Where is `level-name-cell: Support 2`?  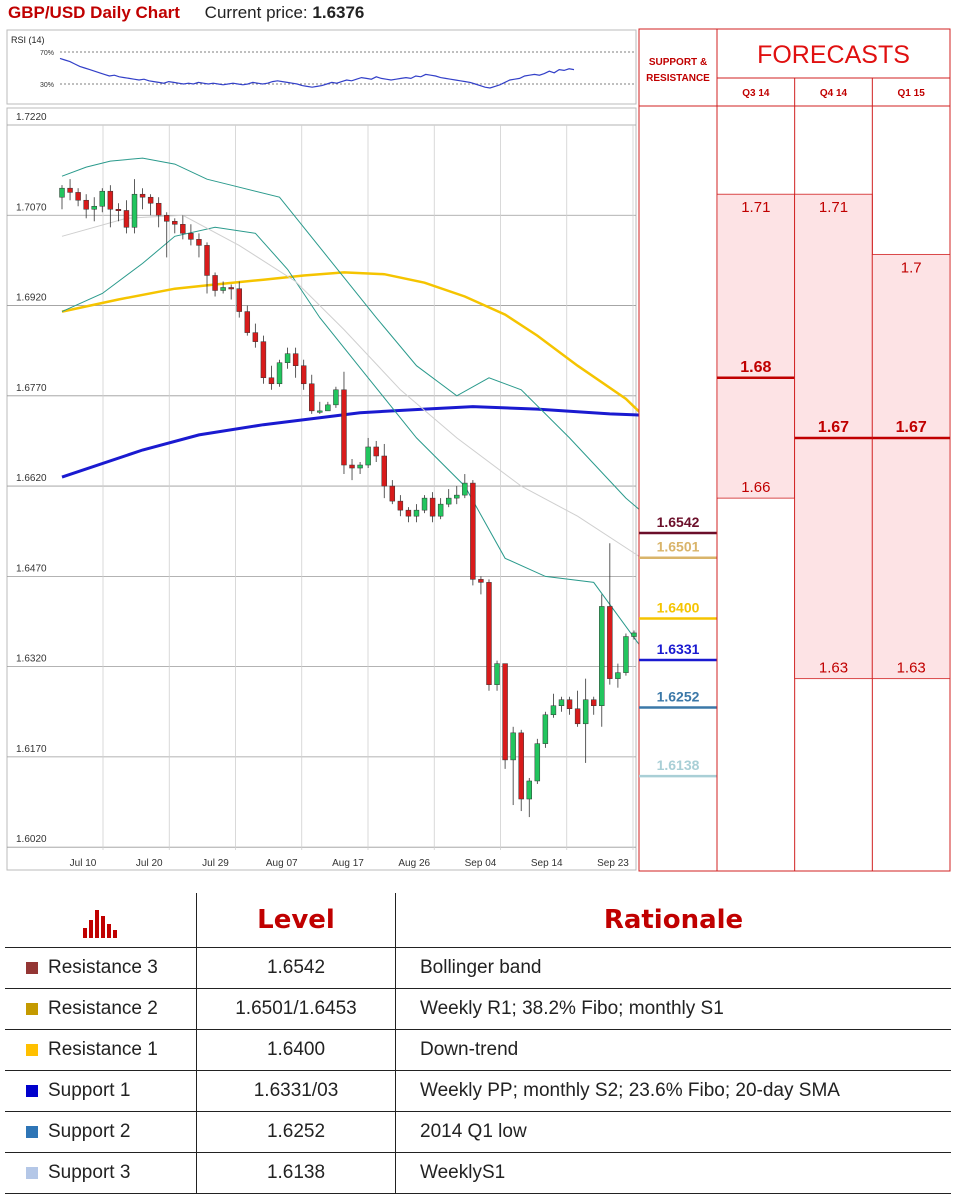
level-name-cell: Support 2 is located at coordinates (100, 1131).